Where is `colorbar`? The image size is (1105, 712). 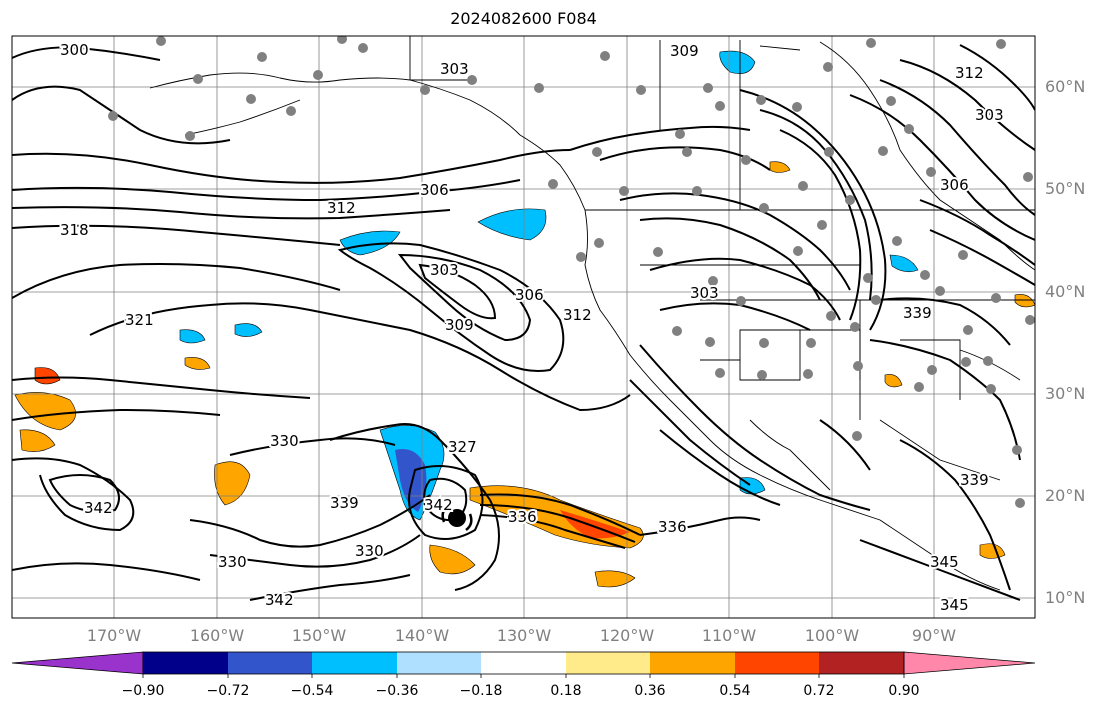 colorbar is located at coordinates (523, 664).